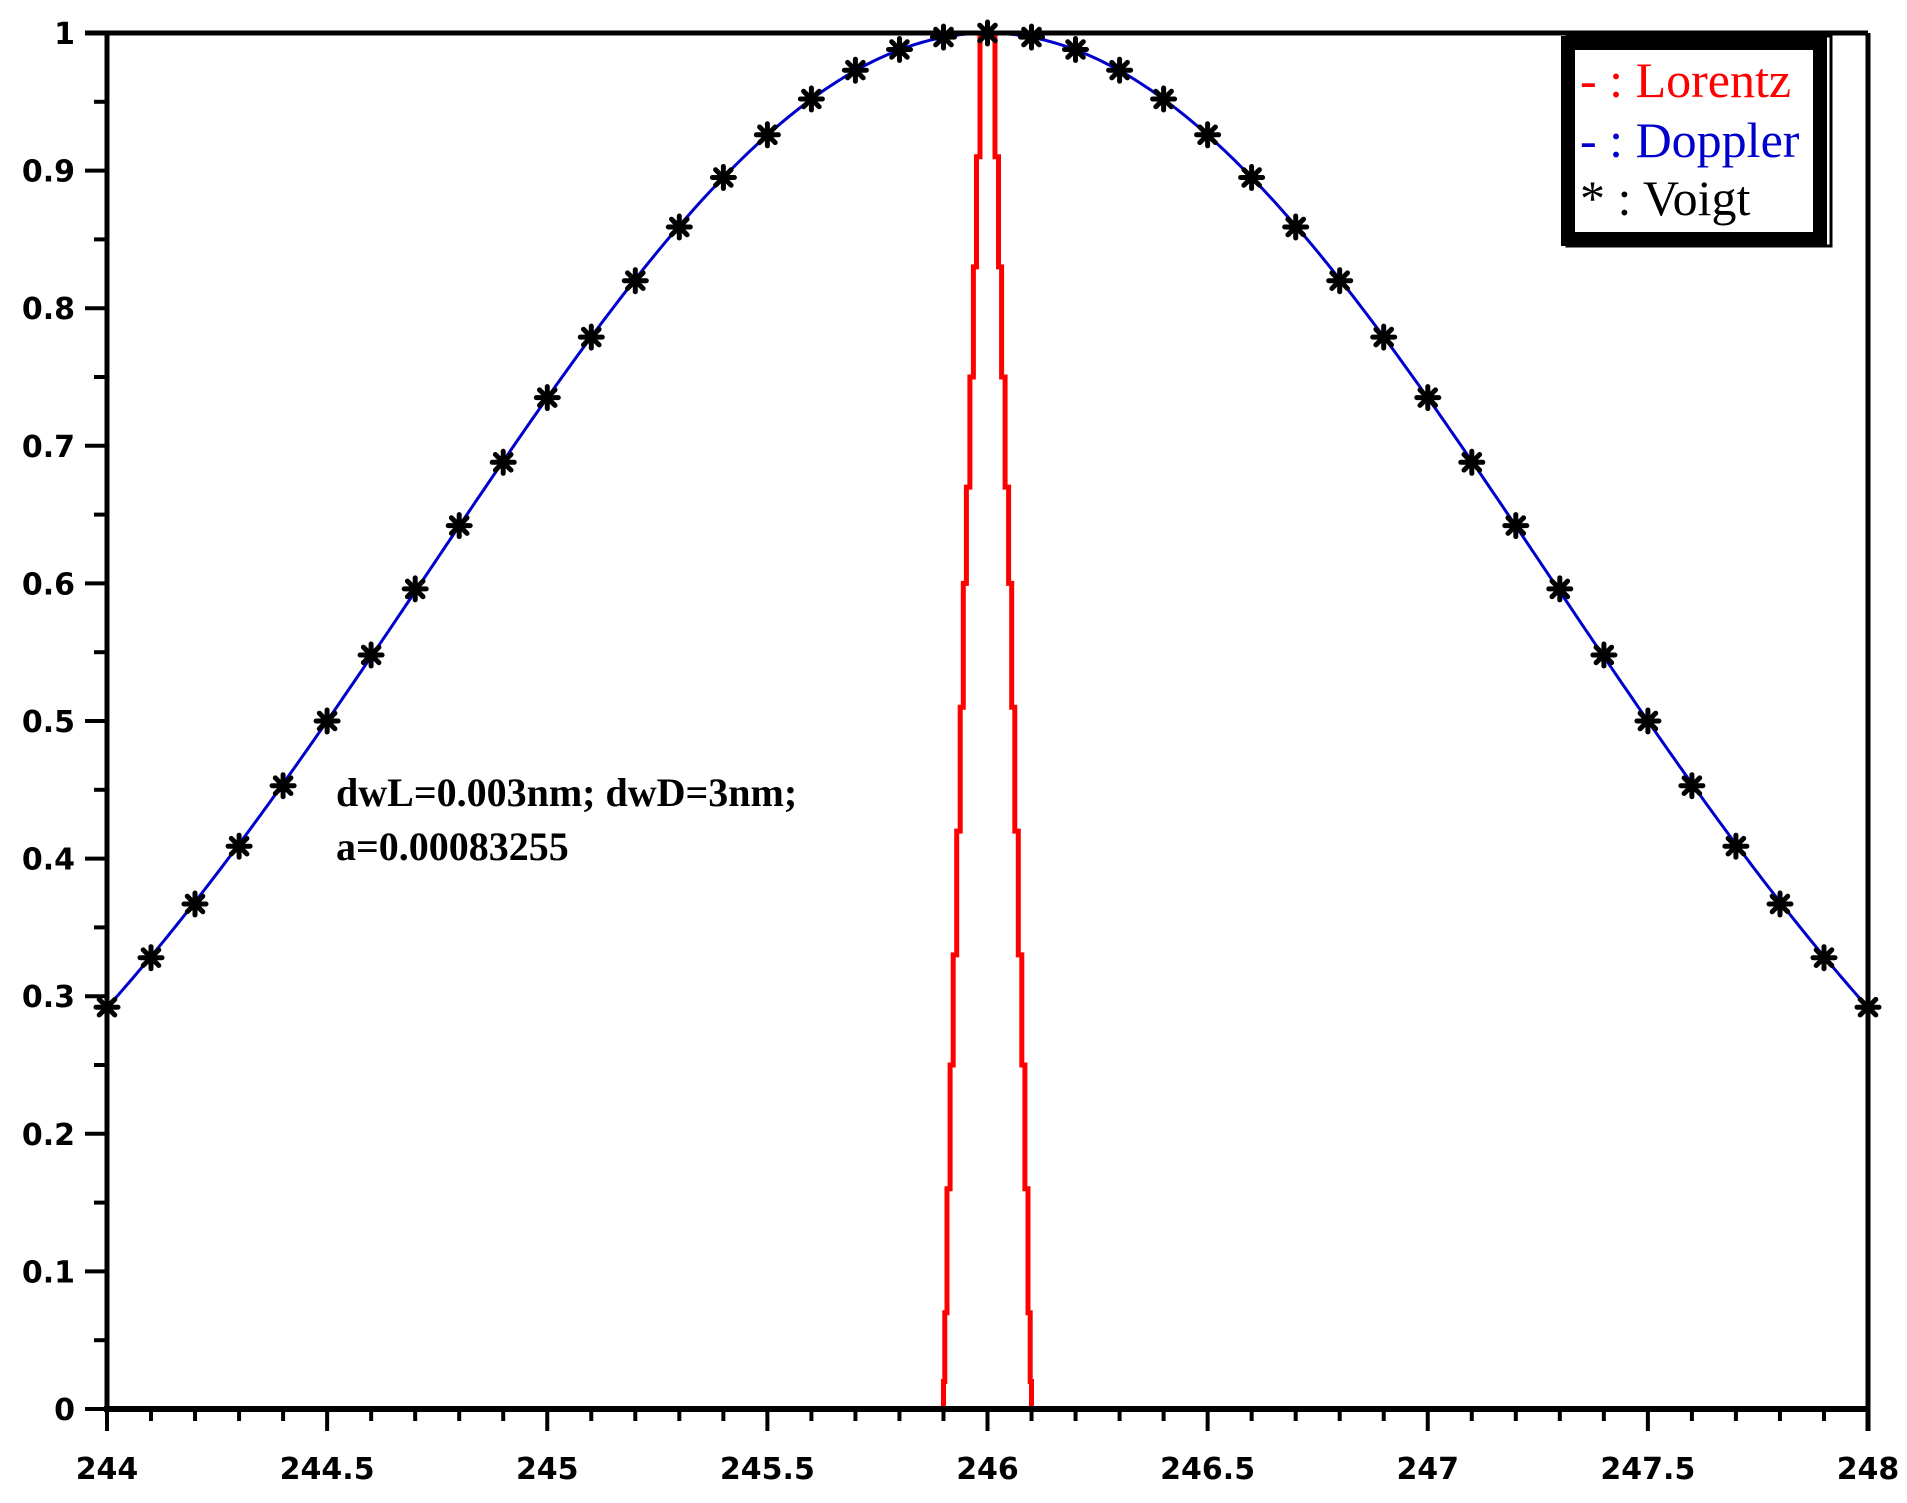 The width and height of the screenshot is (1907, 1503). What do you see at coordinates (1624, 198) in the screenshot?
I see `legend-voigt-sep: :` at bounding box center [1624, 198].